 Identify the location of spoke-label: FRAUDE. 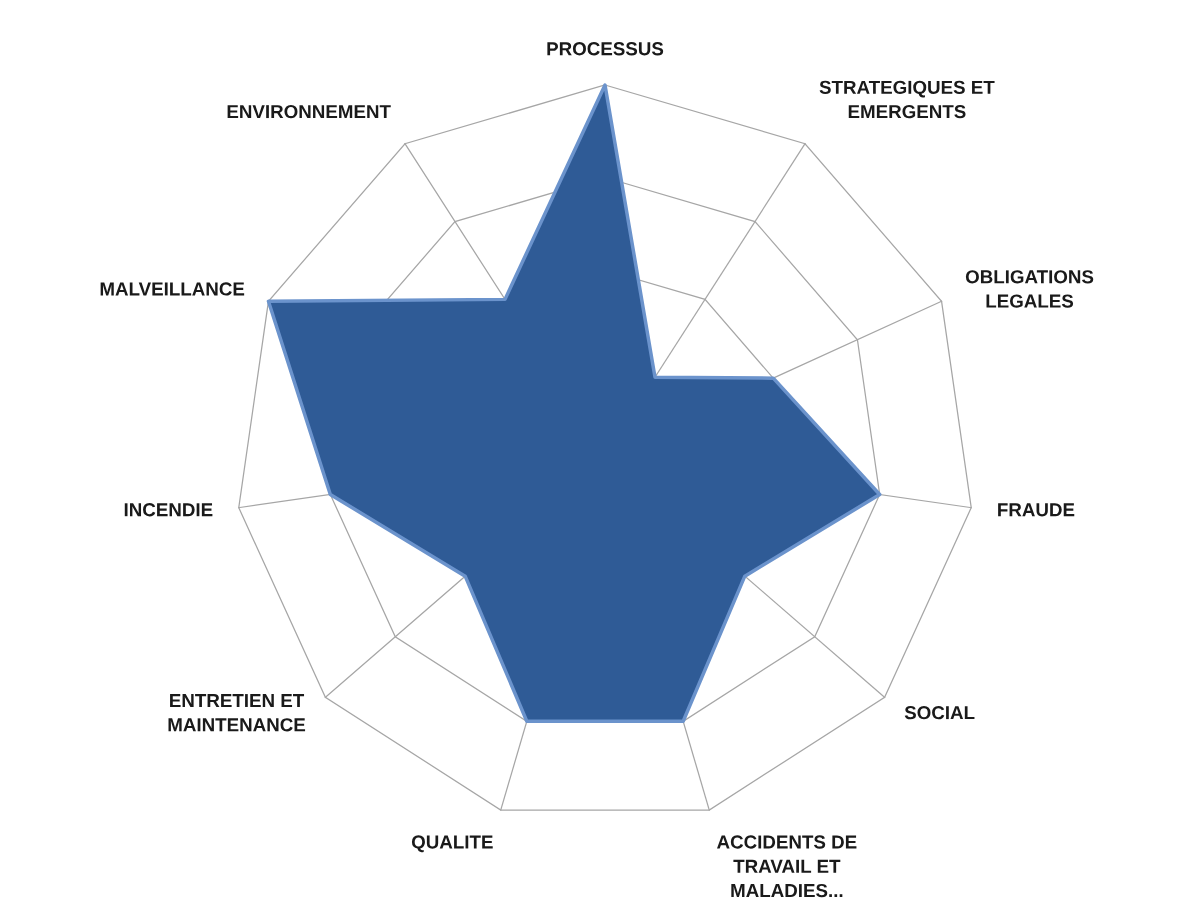
(1036, 510).